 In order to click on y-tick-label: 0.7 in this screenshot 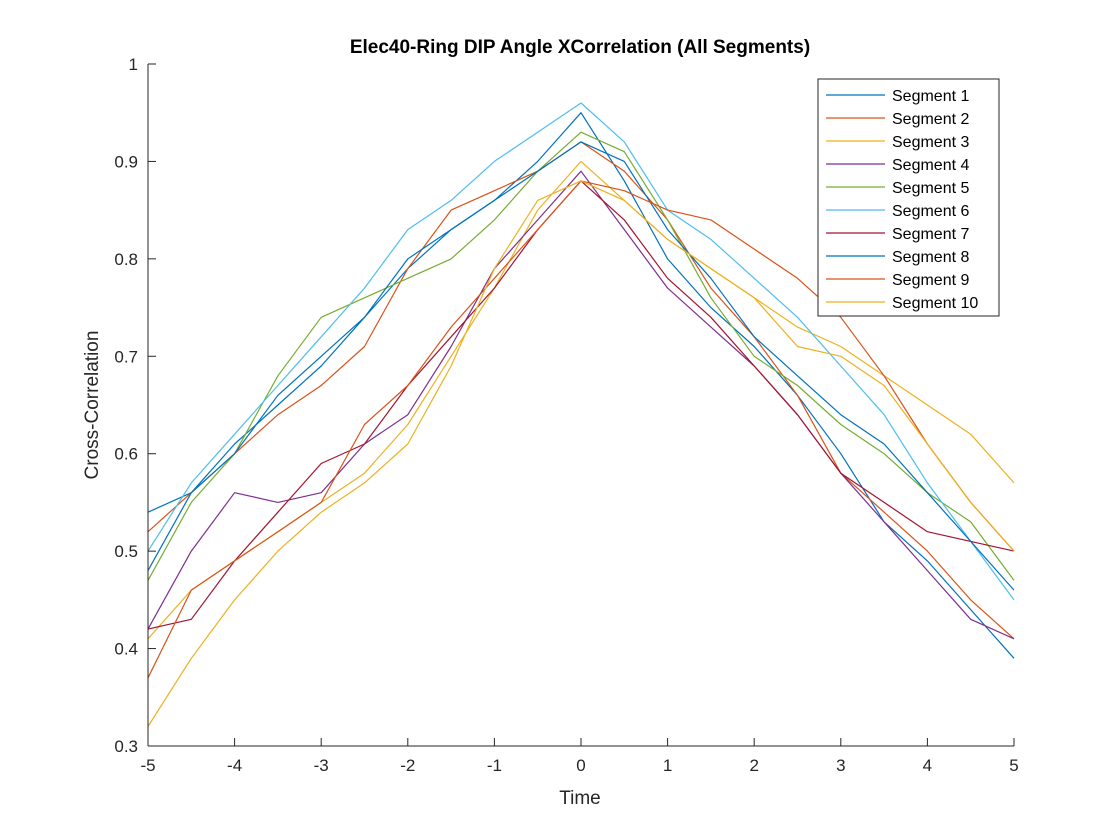, I will do `click(126, 356)`.